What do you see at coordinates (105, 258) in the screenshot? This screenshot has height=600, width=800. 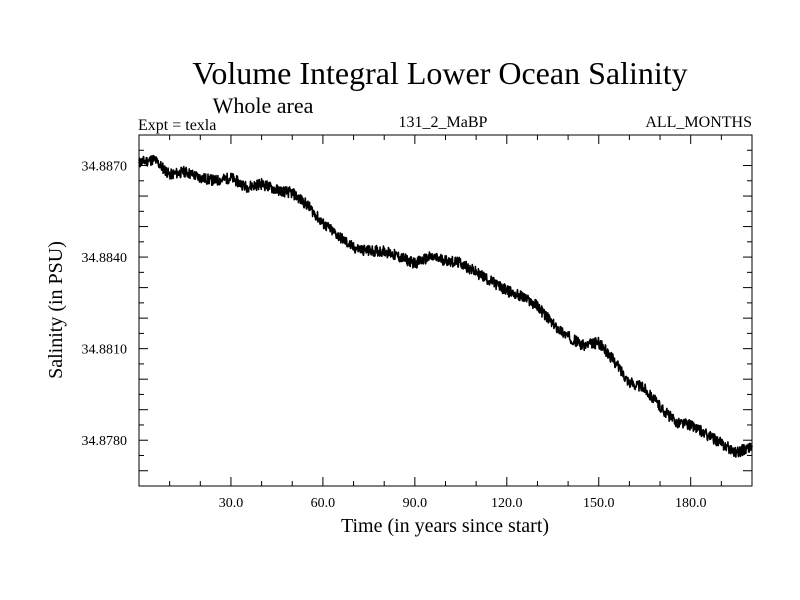 I see `y-tick-label: 34.8840` at bounding box center [105, 258].